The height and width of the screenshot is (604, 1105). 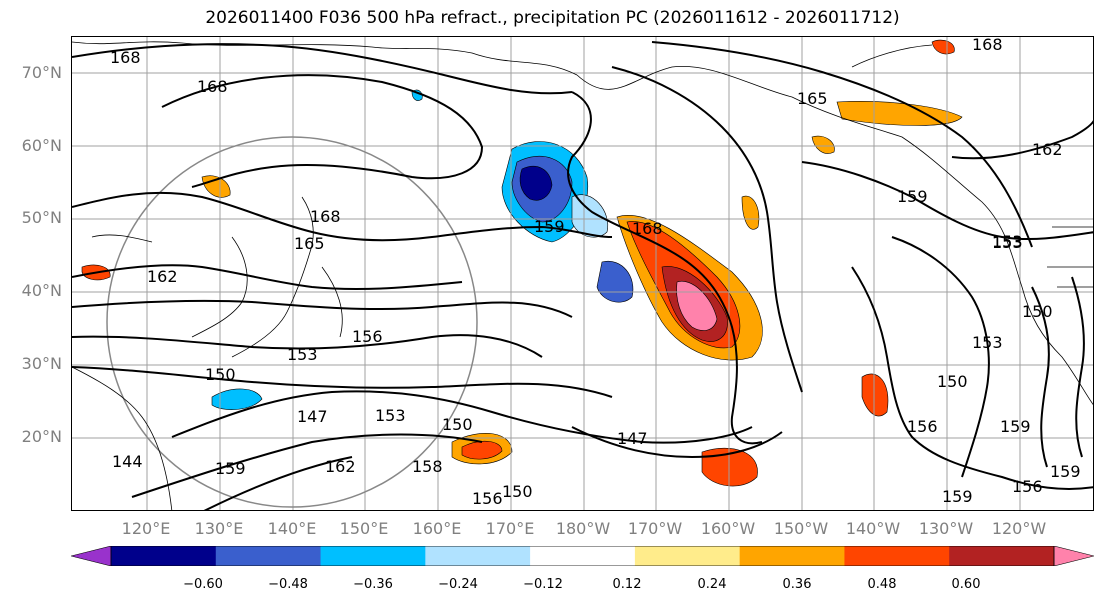 I want to click on lon-label-140e: 140°E, so click(x=292, y=528).